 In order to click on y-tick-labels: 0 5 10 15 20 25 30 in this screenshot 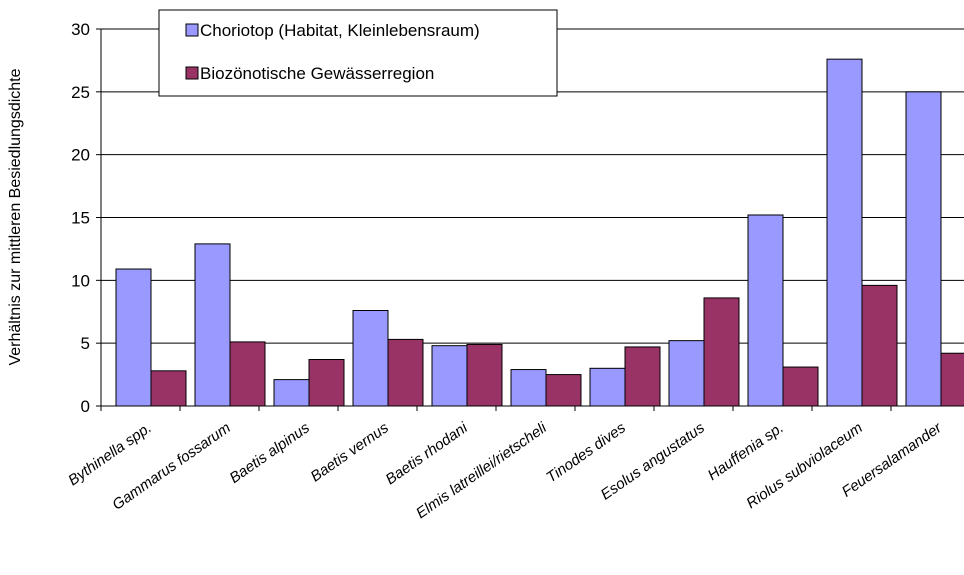, I will do `click(80, 218)`.